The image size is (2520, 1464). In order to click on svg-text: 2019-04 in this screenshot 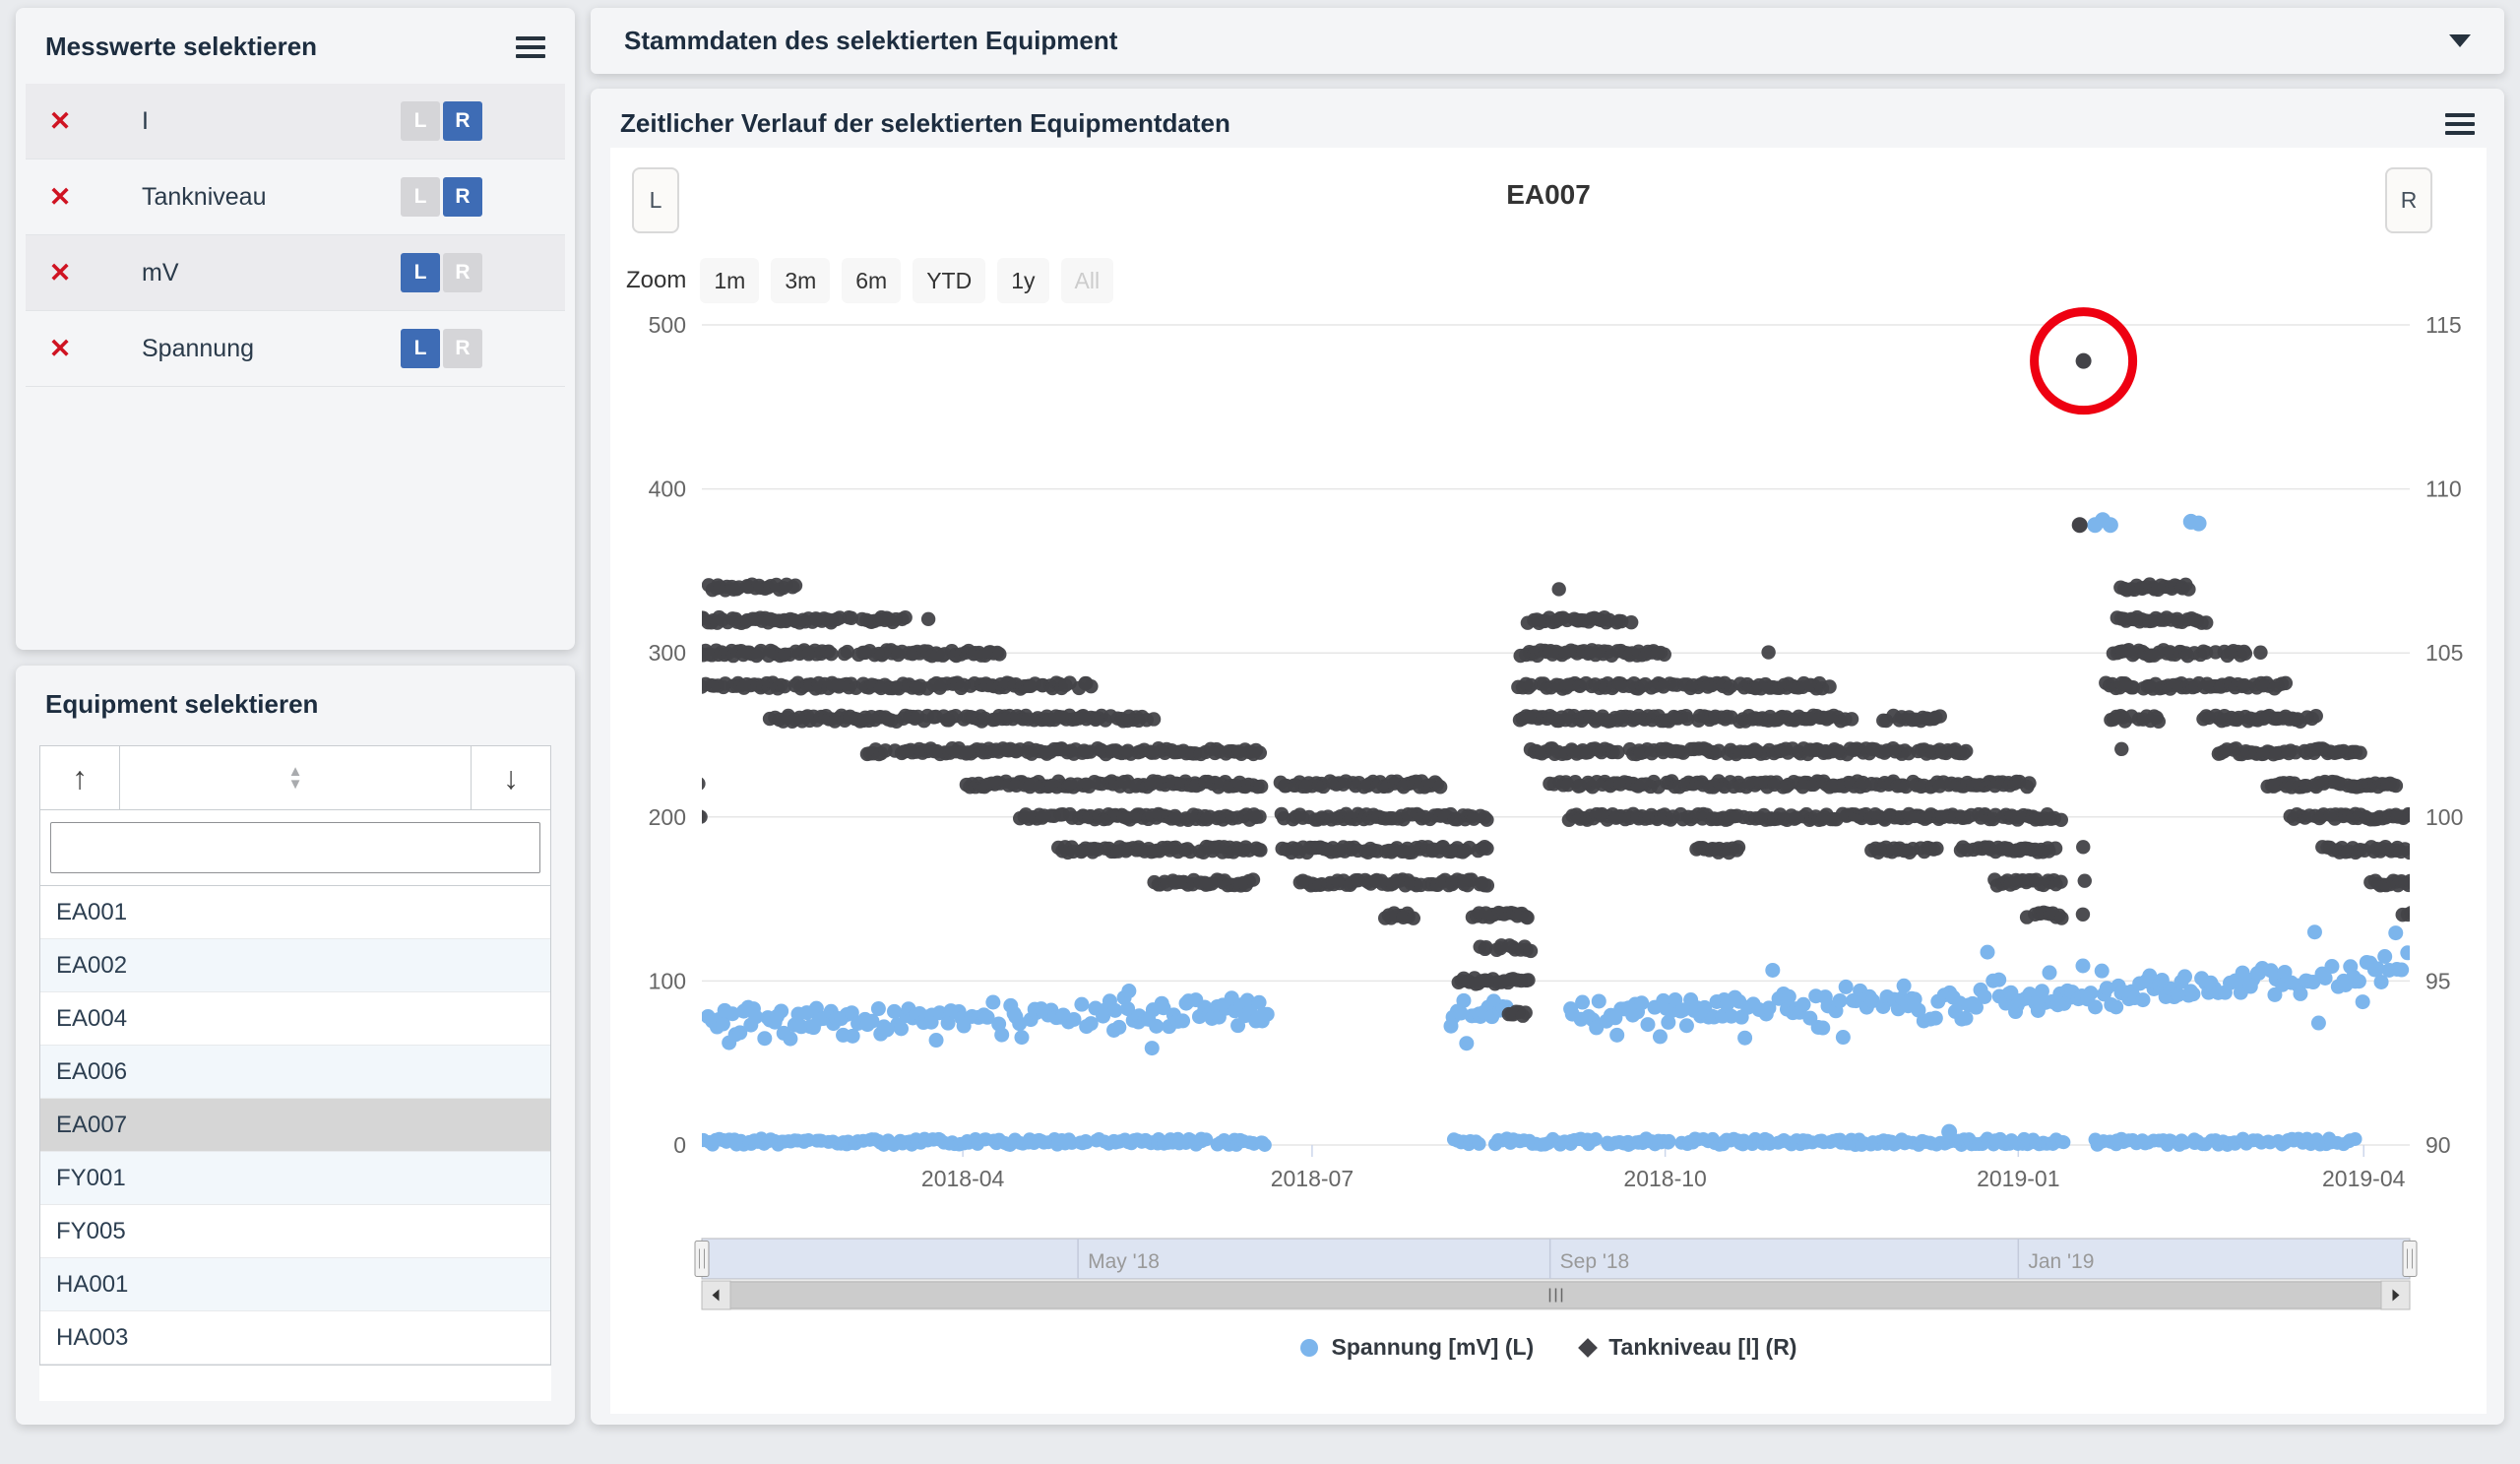, I will do `click(2364, 1179)`.